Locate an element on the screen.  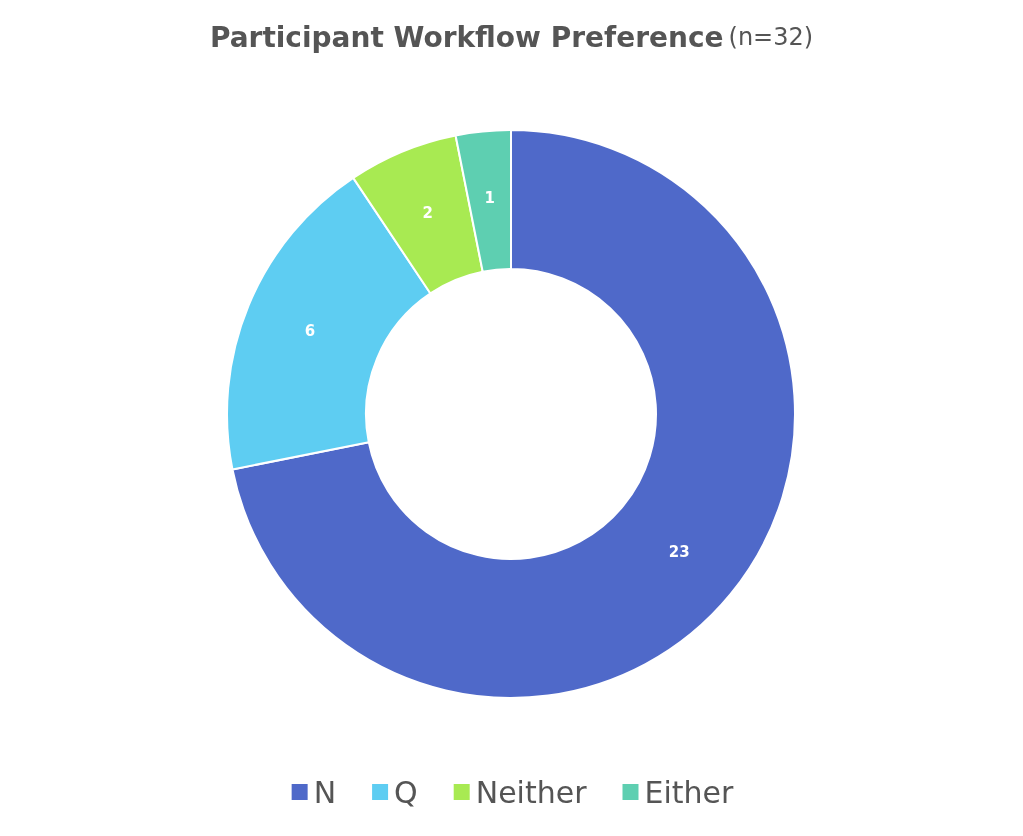
data-label: 6 is located at coordinates (310, 330).